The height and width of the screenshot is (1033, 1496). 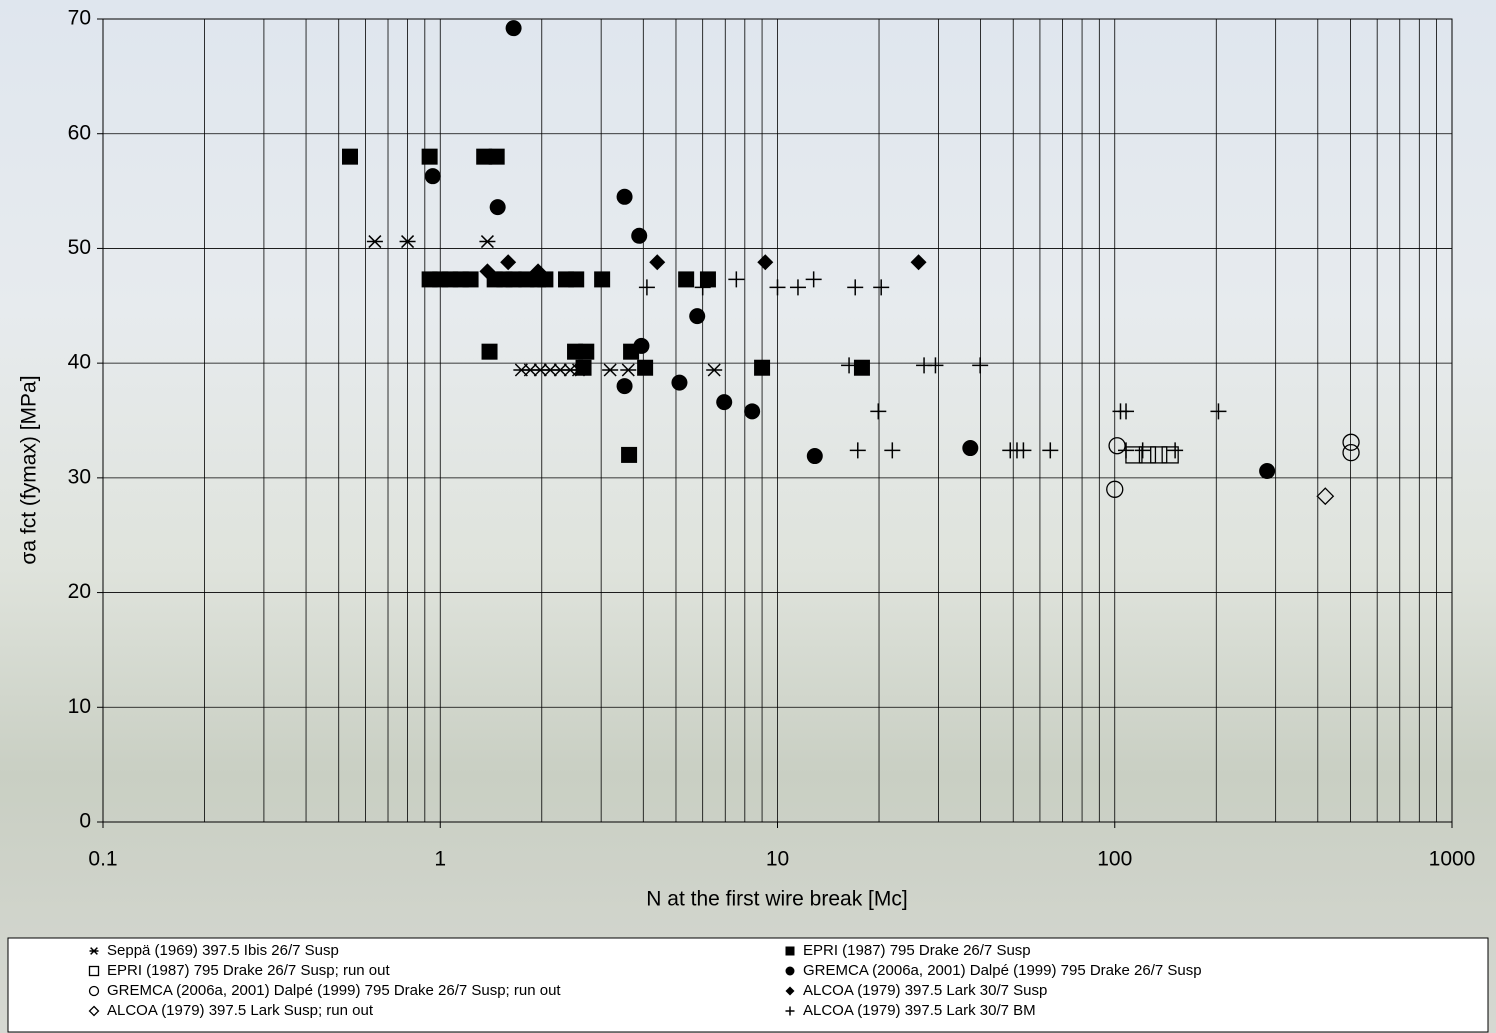 I want to click on y-tick-label: 0, so click(x=85, y=821).